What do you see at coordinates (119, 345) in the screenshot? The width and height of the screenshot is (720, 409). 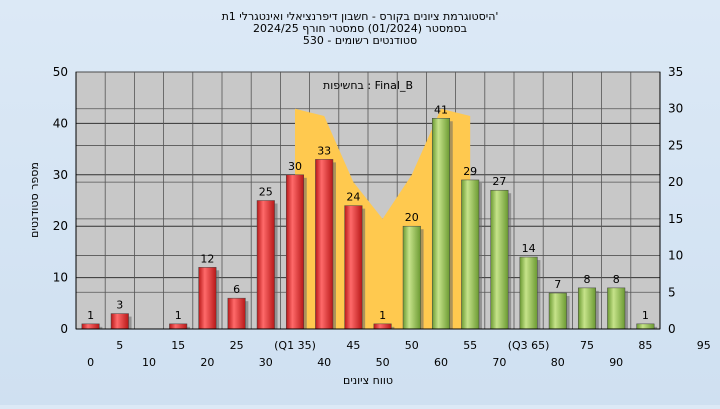 I see `x-tick-label: 5` at bounding box center [119, 345].